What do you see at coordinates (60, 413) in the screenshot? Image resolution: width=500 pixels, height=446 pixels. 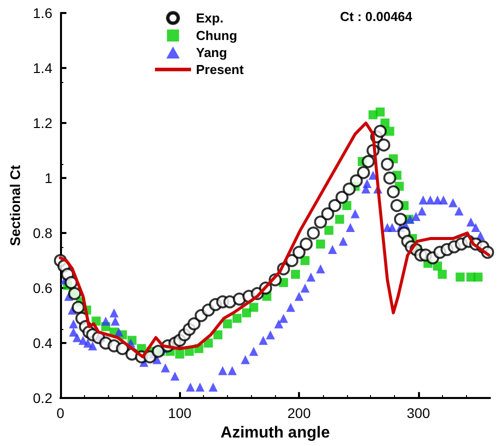 I see `x-tick-label: 0` at bounding box center [60, 413].